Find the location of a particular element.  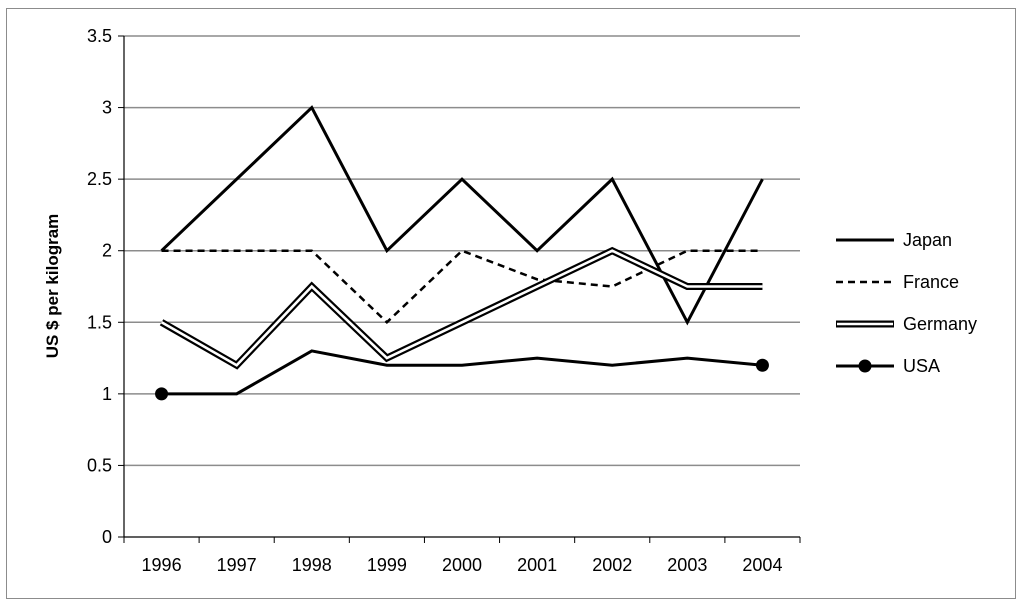

x-tick-label: 1999 is located at coordinates (387, 565).